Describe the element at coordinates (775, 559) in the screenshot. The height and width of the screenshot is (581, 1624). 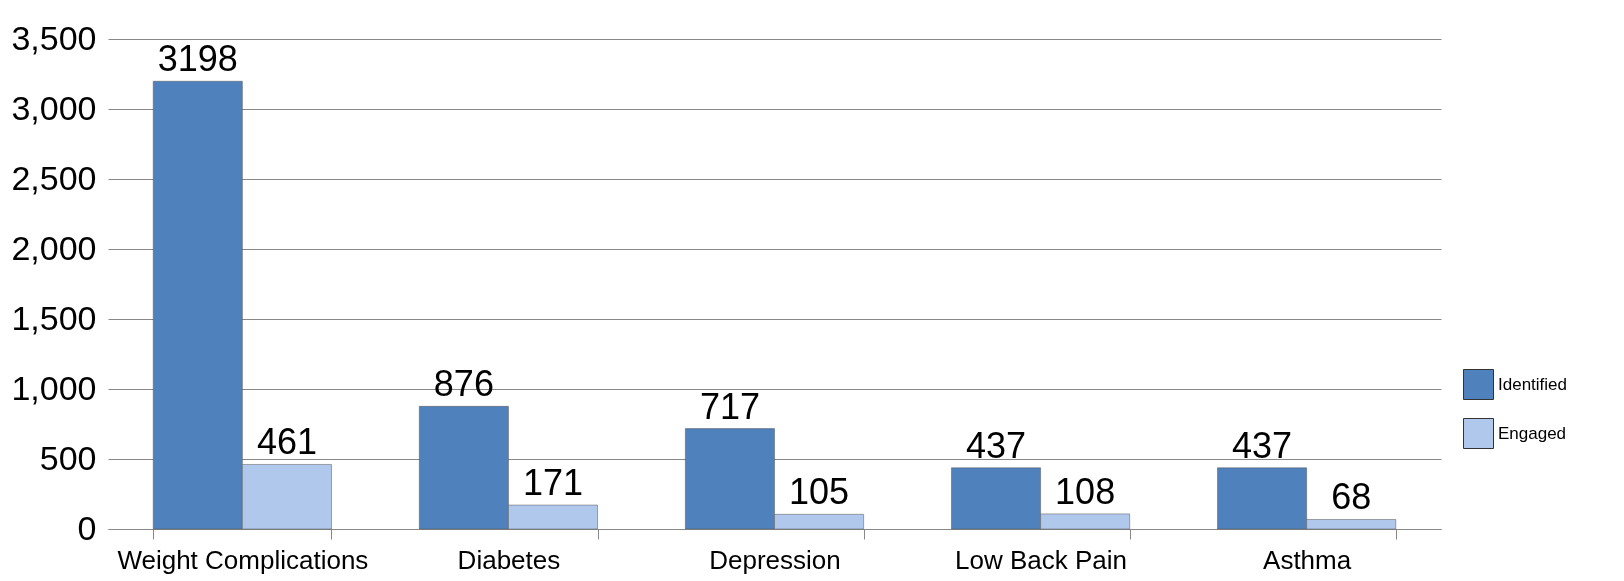
I see `x-tick-label: Depression` at that location.